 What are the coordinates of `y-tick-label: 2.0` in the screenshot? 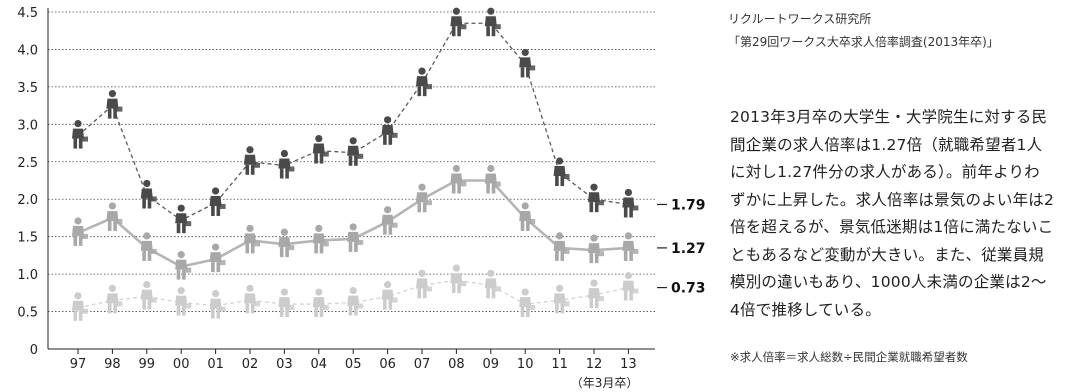 It's located at (27, 200).